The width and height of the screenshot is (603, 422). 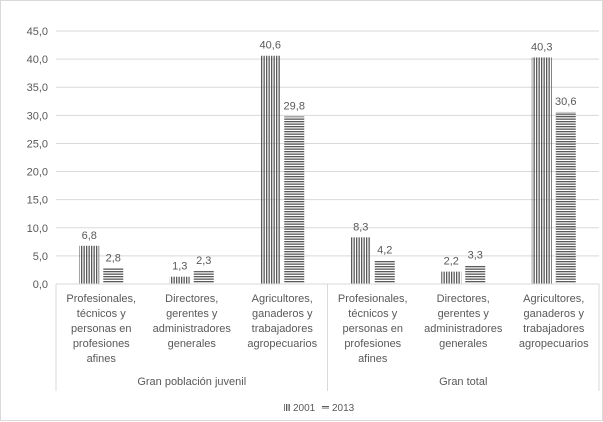 I want to click on y-axis-ticks: 0,0 5,0 10,0 15,0 20,0 25,0 30,0 35,0 40,0 45,0, so click(x=37, y=158).